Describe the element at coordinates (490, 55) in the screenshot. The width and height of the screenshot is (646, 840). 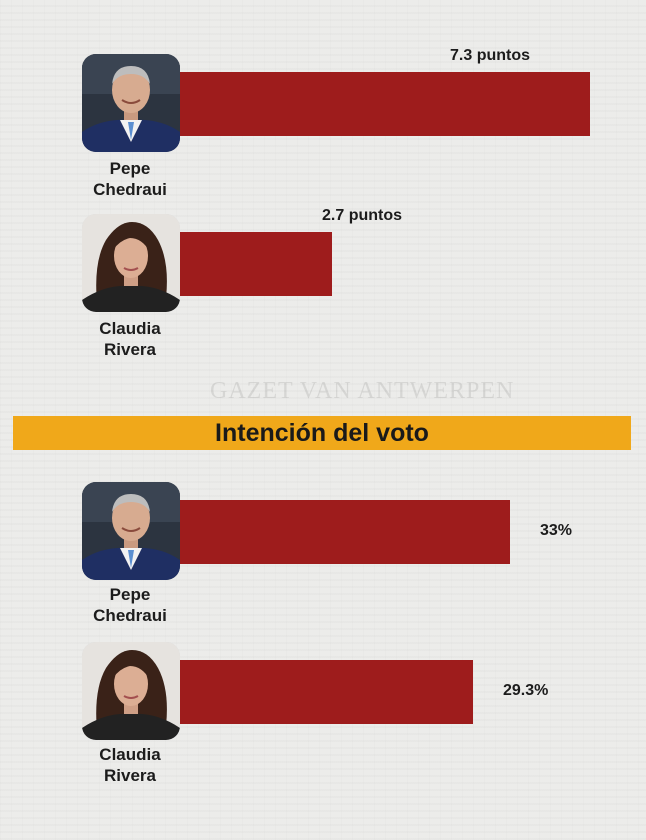
I see `value-label-pepe: 7.3 puntos` at that location.